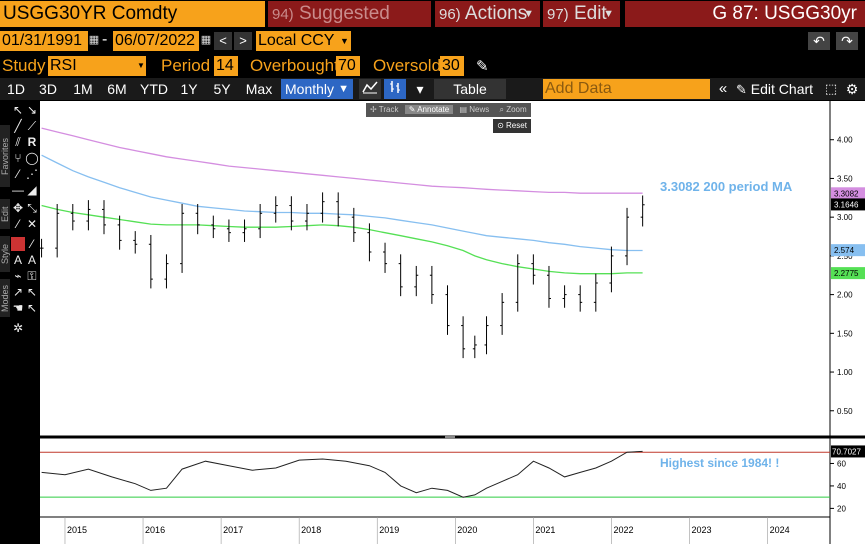  What do you see at coordinates (516, 125) in the screenshot?
I see `reset-label: Reset` at bounding box center [516, 125].